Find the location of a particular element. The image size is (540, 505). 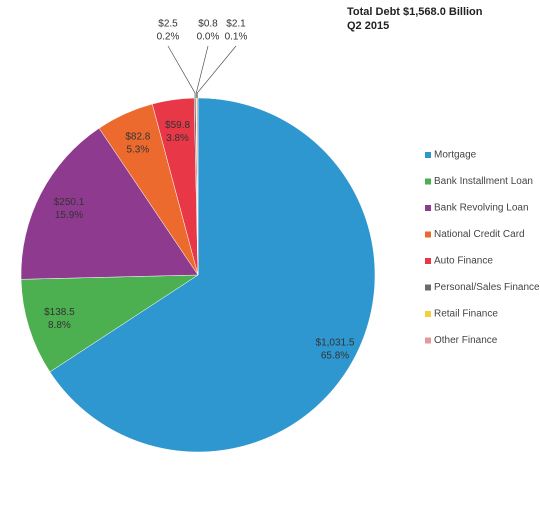

percent-label: 0.1% is located at coordinates (236, 37).